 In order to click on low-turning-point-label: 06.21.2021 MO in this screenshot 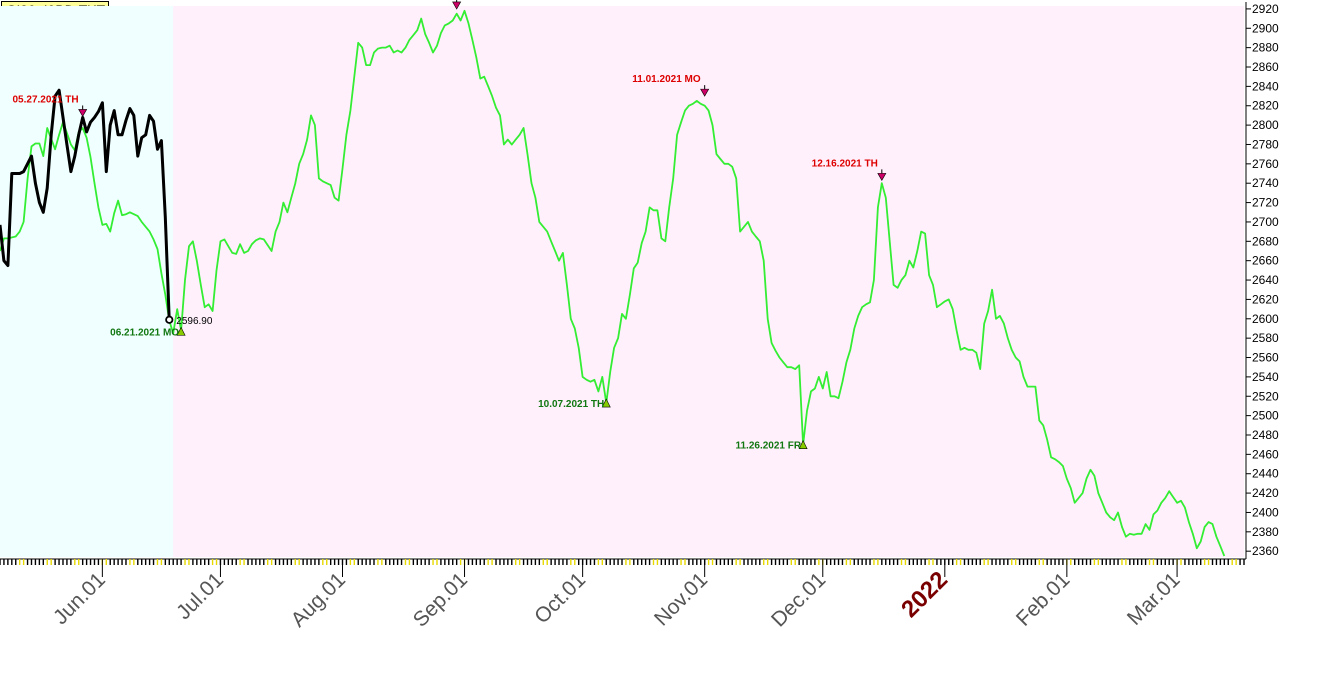, I will do `click(144, 332)`.